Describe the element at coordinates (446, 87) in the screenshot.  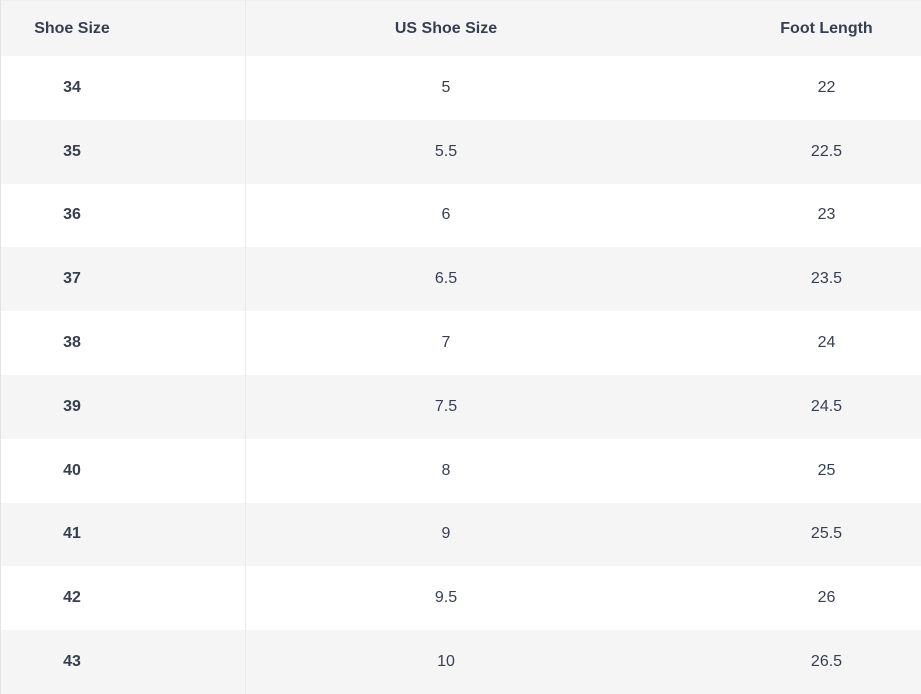
I see `table-cell-us-shoe-size: 5` at that location.